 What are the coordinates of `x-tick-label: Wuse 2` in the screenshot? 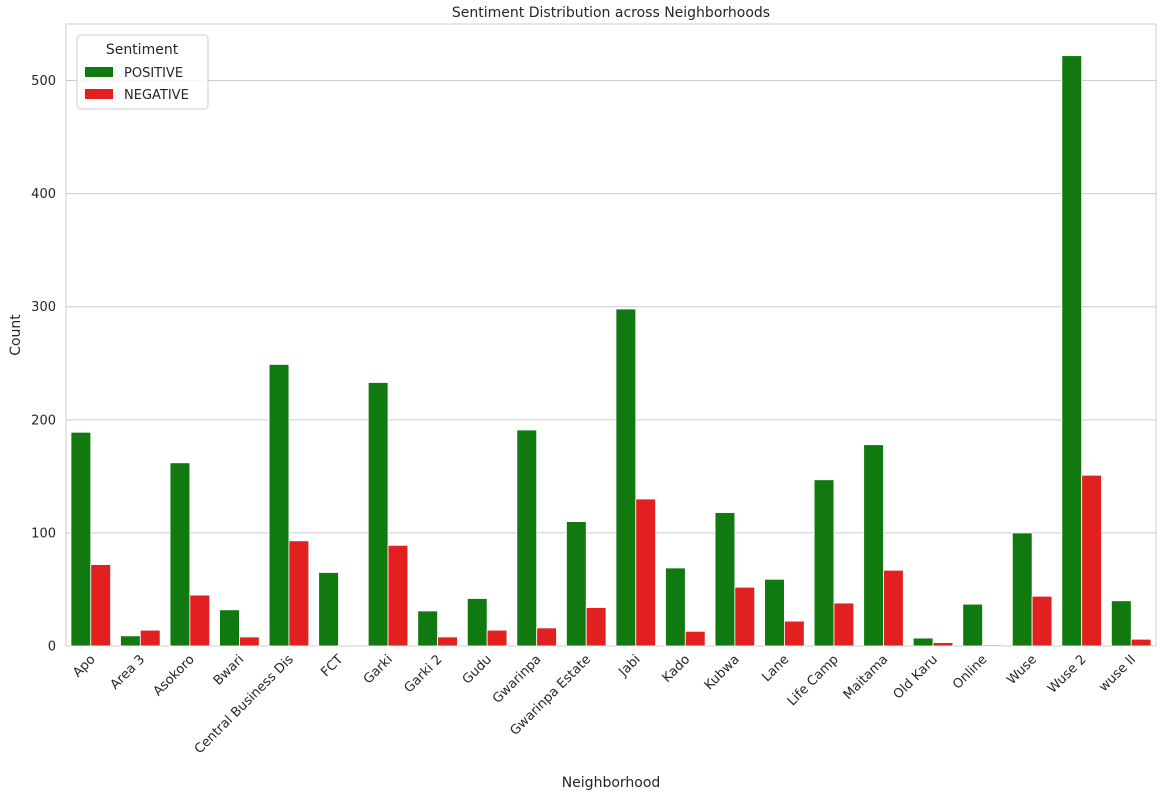 It's located at (1067, 674).